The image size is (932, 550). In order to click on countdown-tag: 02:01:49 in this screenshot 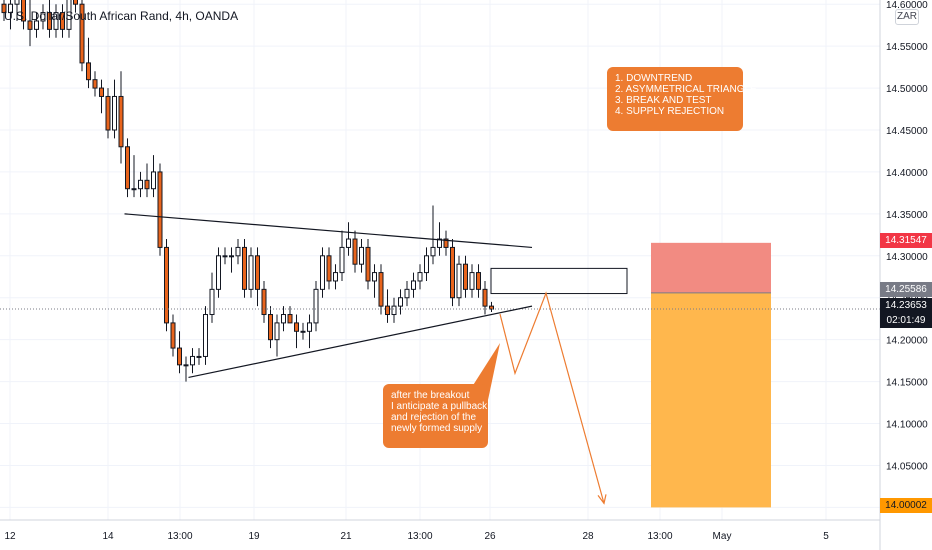, I will do `click(906, 320)`.